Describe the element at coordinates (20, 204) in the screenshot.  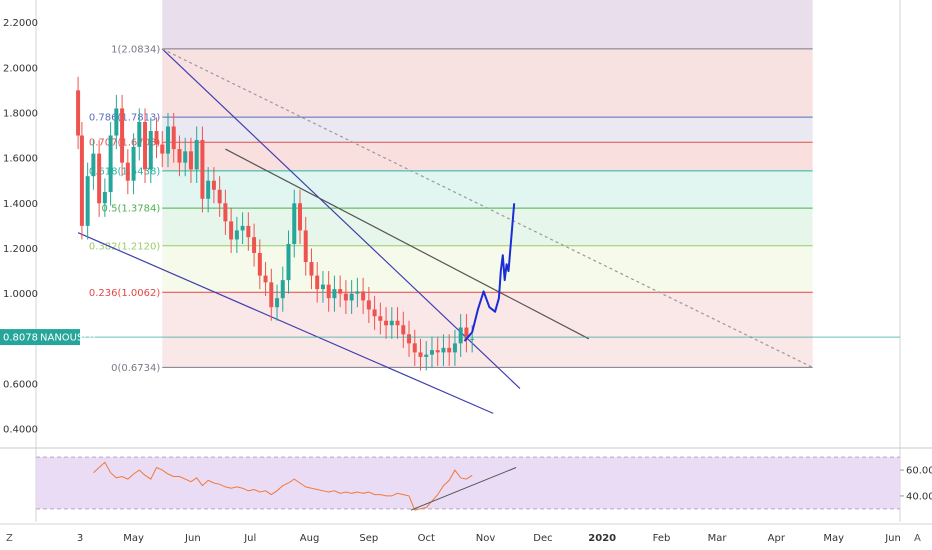
I see `y-tick-label: 1.4000` at that location.